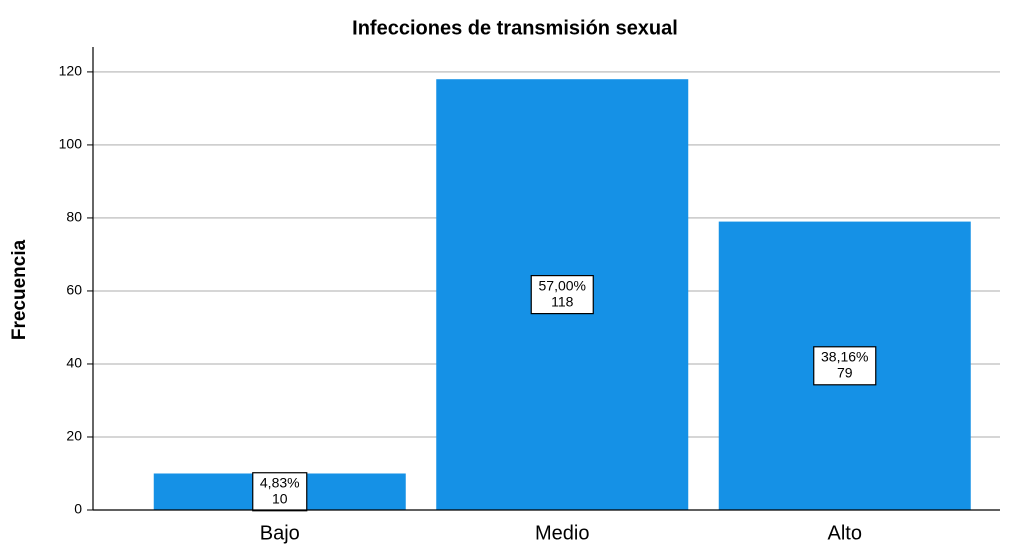  What do you see at coordinates (280, 533) in the screenshot?
I see `x-tick-label: Bajo` at bounding box center [280, 533].